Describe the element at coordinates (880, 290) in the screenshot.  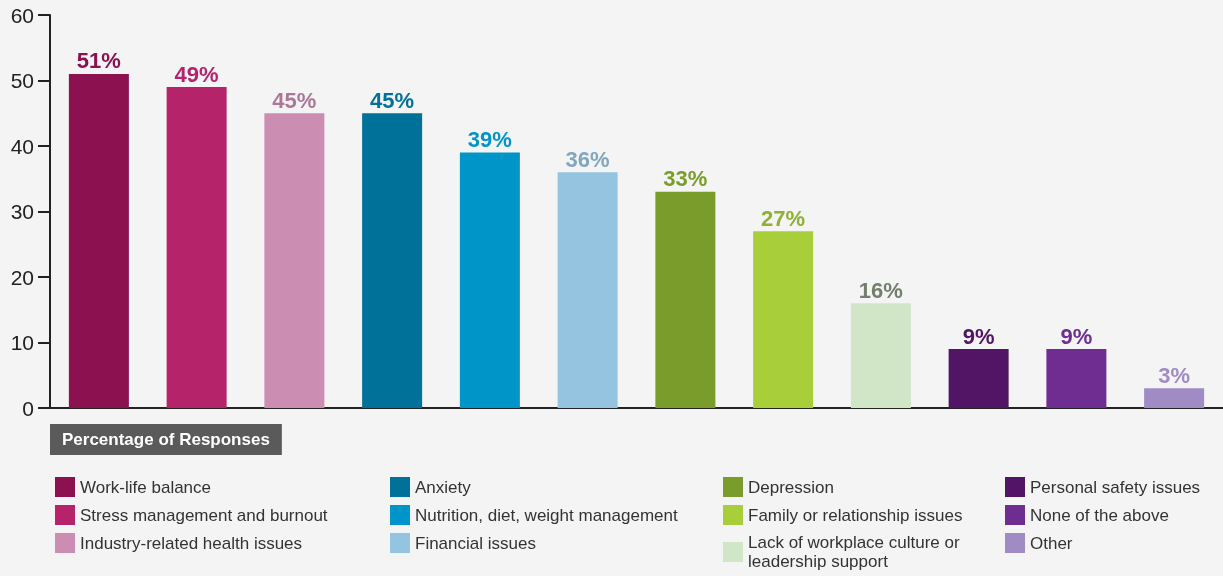
I see `data-label: 16%` at that location.